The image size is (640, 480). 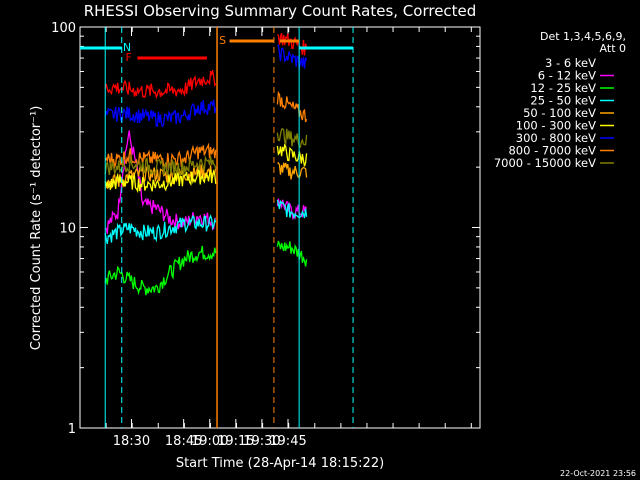 I want to click on x-axis-label: Start Time (28-Apr-14 18:15:22), so click(x=280, y=463).